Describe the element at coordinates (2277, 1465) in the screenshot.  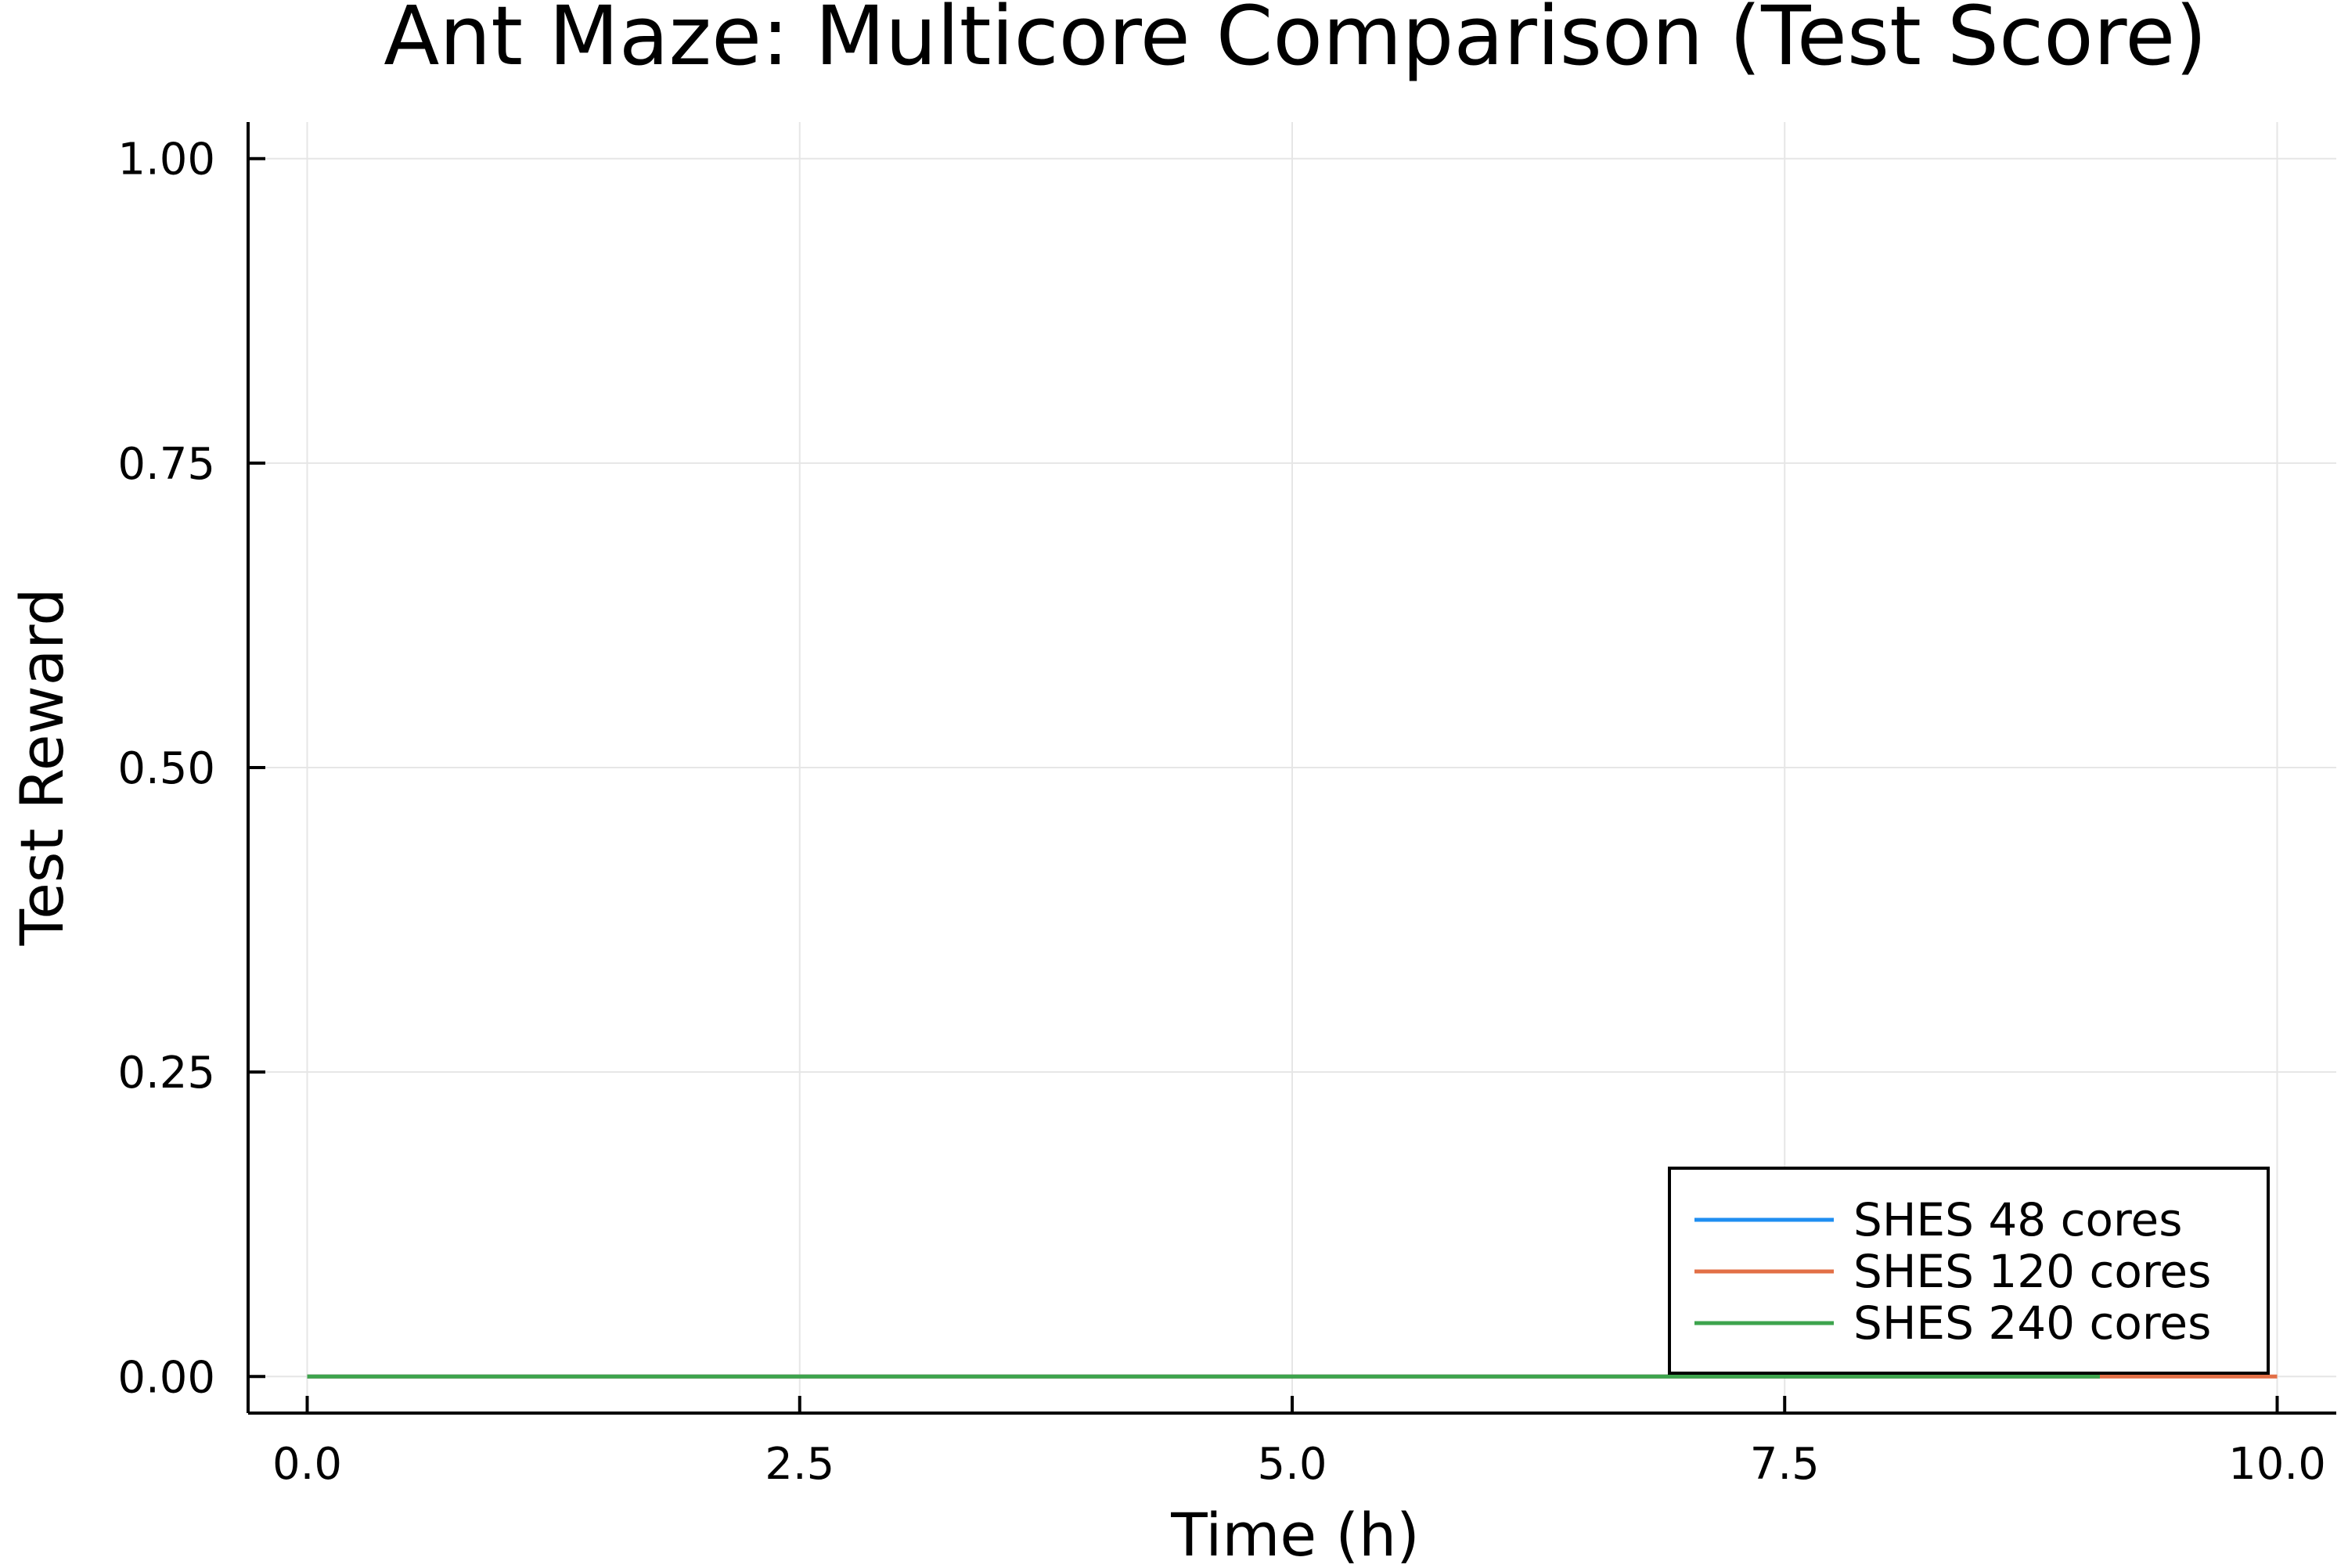
I see `x-tick-label: 10.0` at that location.